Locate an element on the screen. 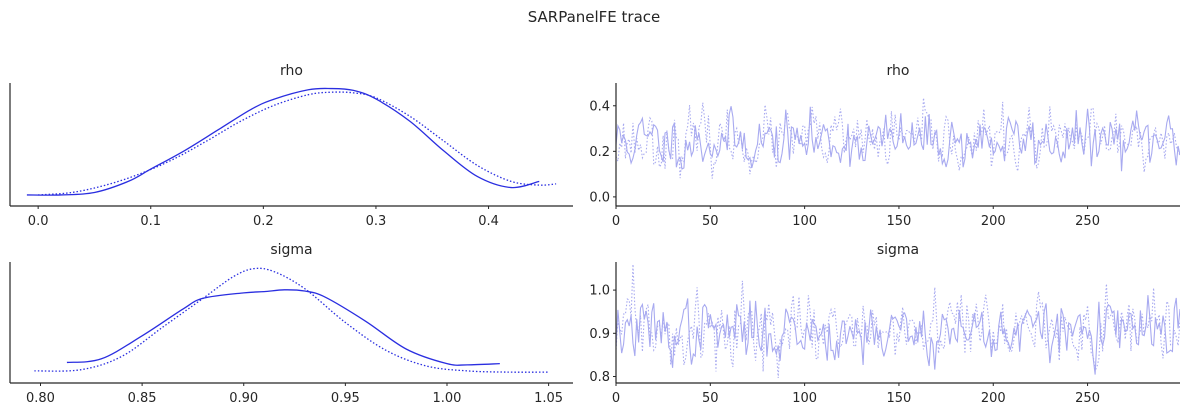 Image resolution: width=1189 pixels, height=413 pixels. sigma-trace-x-tick-label: 0 is located at coordinates (616, 398).